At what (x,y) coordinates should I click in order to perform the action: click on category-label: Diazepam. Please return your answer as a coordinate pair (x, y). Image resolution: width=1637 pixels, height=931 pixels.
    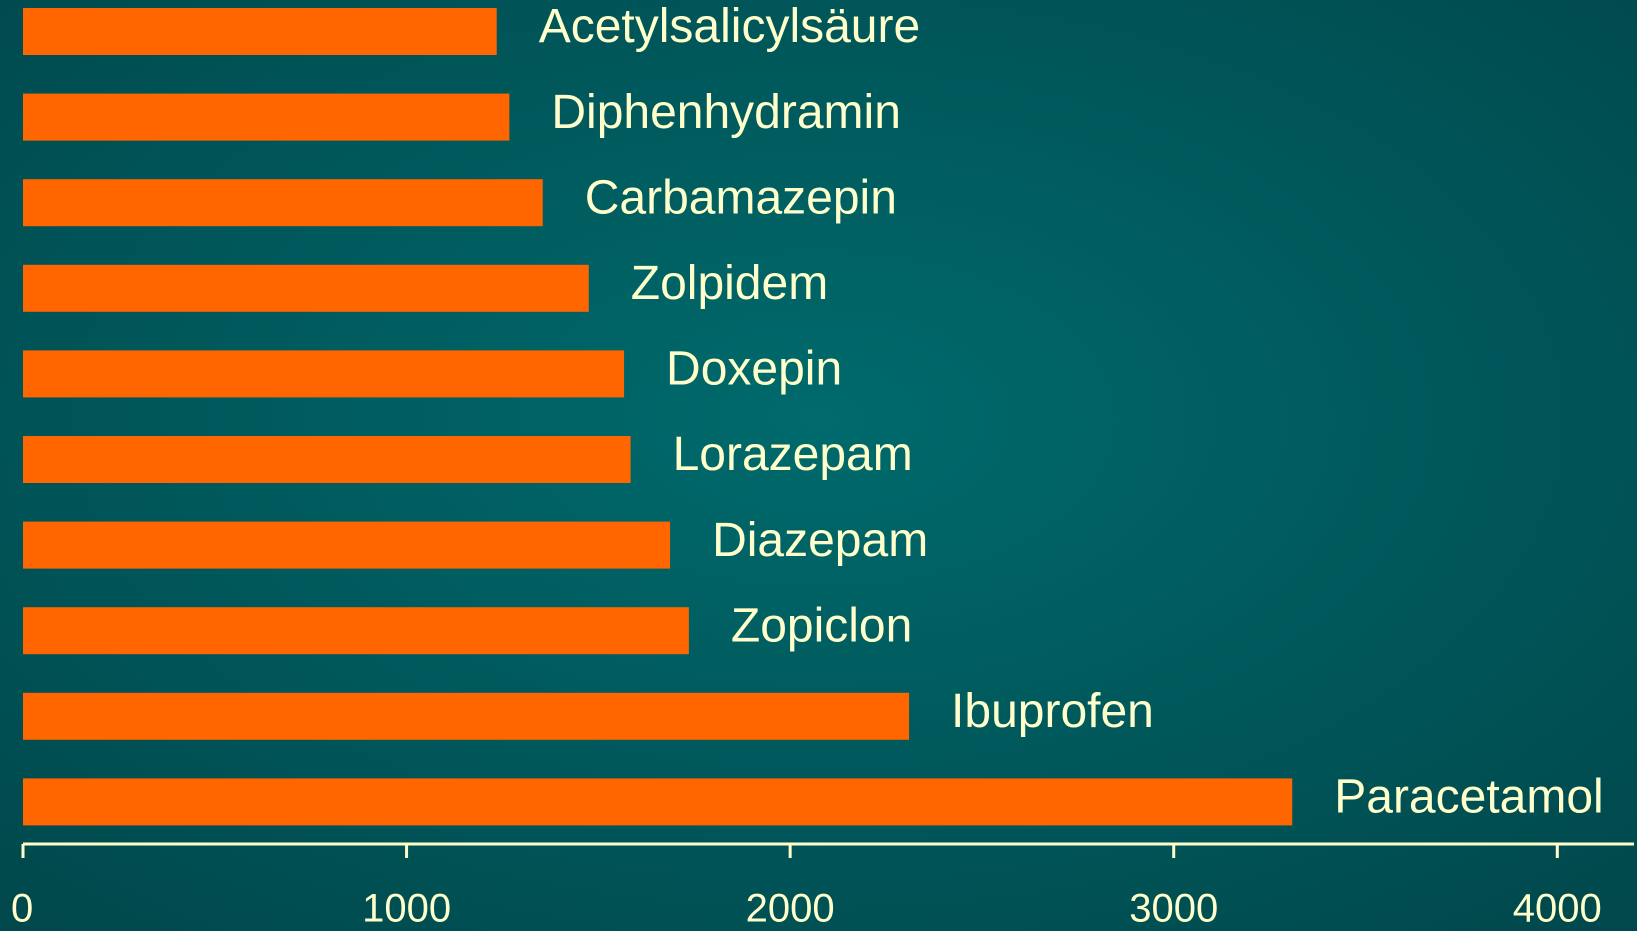
    Looking at the image, I should click on (820, 540).